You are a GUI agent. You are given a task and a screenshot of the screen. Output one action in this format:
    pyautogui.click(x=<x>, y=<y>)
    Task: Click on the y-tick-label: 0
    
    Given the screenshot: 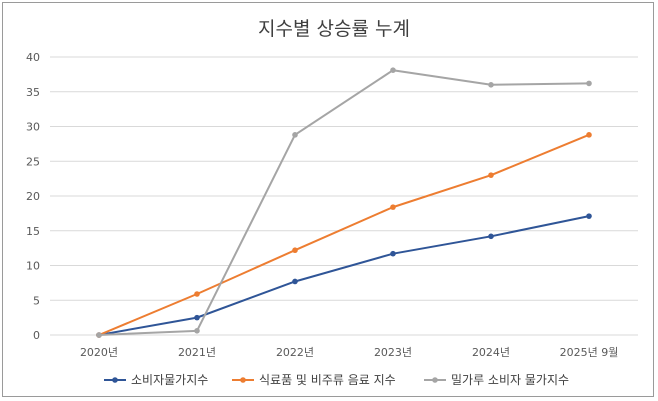 What is the action you would take?
    pyautogui.click(x=36, y=335)
    